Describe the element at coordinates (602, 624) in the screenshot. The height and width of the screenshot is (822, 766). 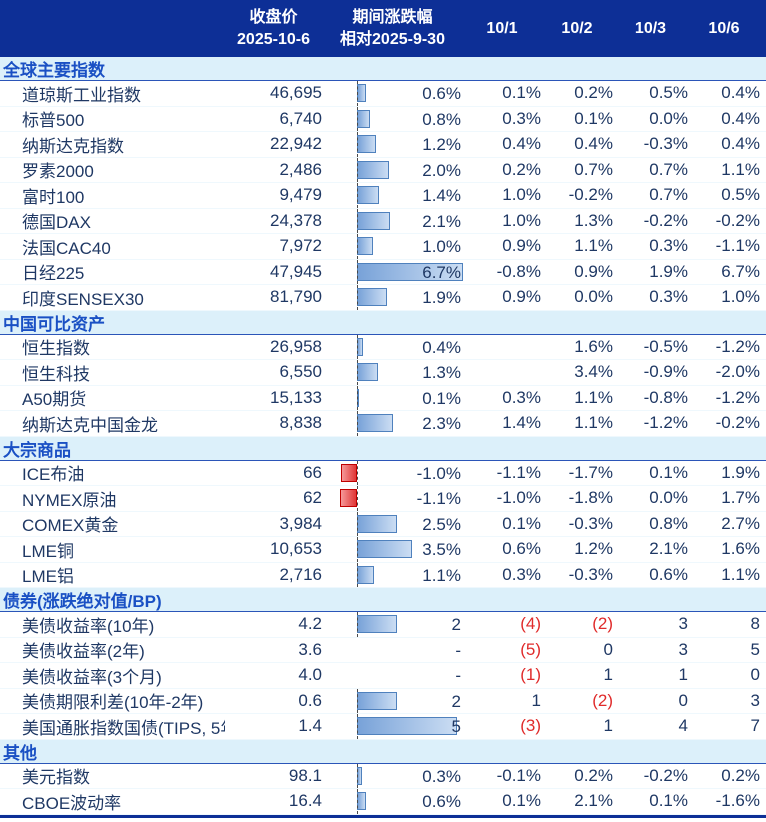
I see `daily-change-value: (2)` at that location.